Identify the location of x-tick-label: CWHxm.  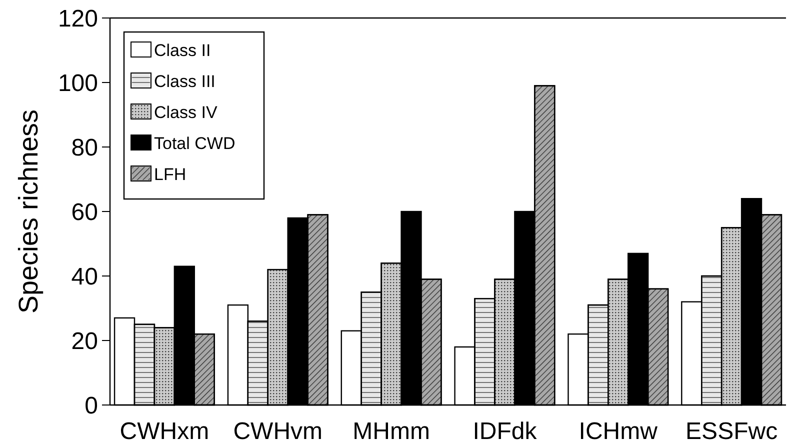
(165, 431).